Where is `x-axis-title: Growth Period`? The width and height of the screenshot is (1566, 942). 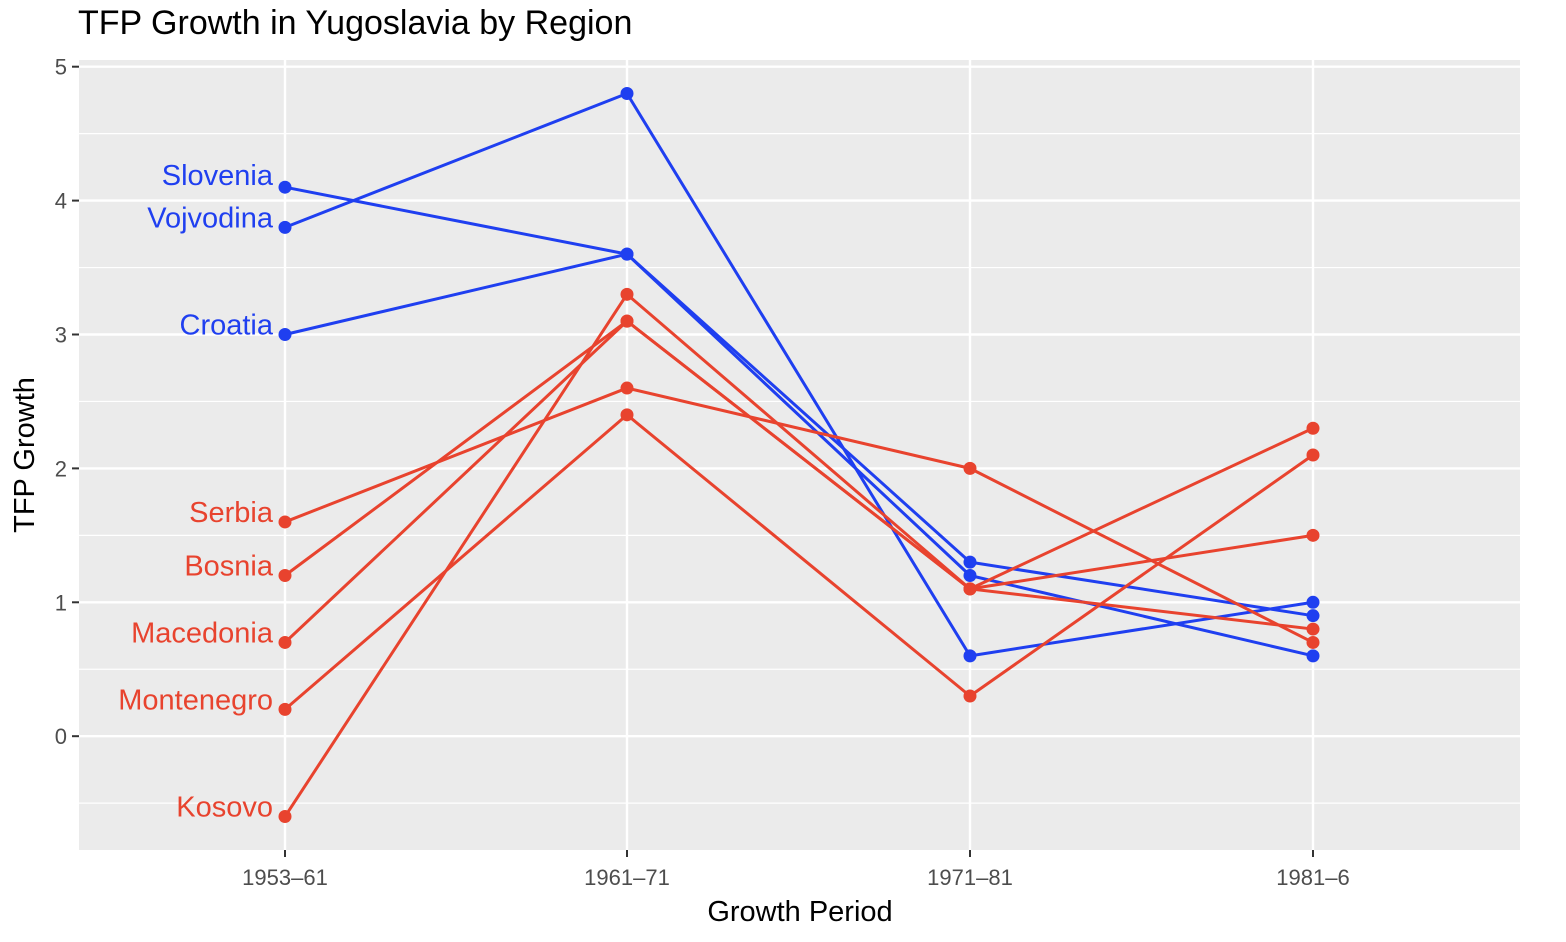 x-axis-title: Growth Period is located at coordinates (799, 912).